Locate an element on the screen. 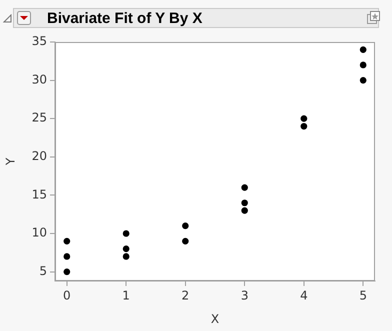 Image resolution: width=392 pixels, height=331 pixels. x-axis-title: X is located at coordinates (215, 319).